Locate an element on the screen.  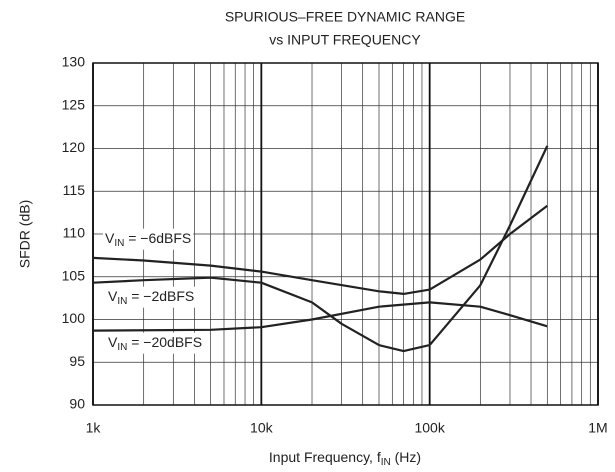
x-axis-label-tail: (Hz) is located at coordinates (406, 457).